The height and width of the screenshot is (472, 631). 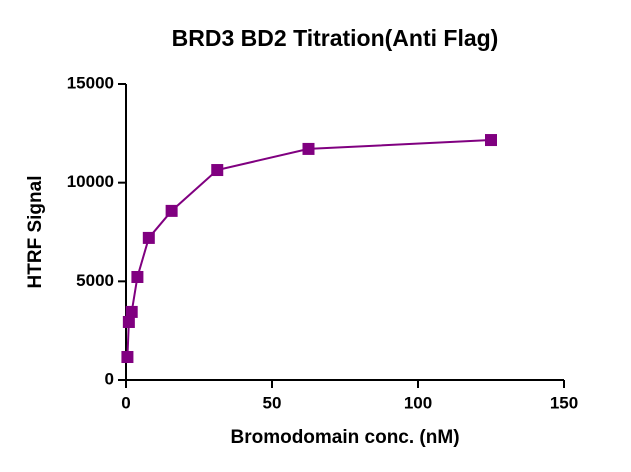 What do you see at coordinates (90, 82) in the screenshot?
I see `y-tick-label: 15000` at bounding box center [90, 82].